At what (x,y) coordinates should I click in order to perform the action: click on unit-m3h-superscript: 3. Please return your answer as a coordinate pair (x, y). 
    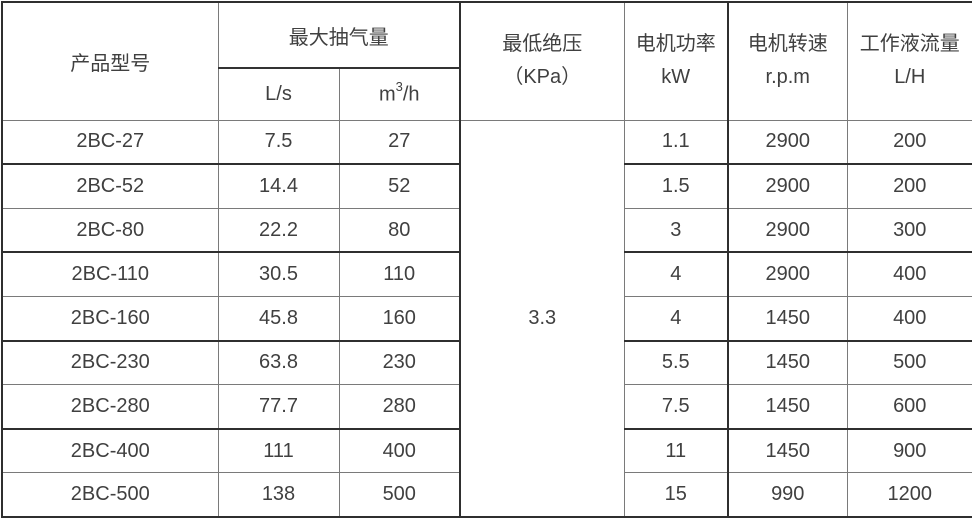
    Looking at the image, I should click on (399, 86).